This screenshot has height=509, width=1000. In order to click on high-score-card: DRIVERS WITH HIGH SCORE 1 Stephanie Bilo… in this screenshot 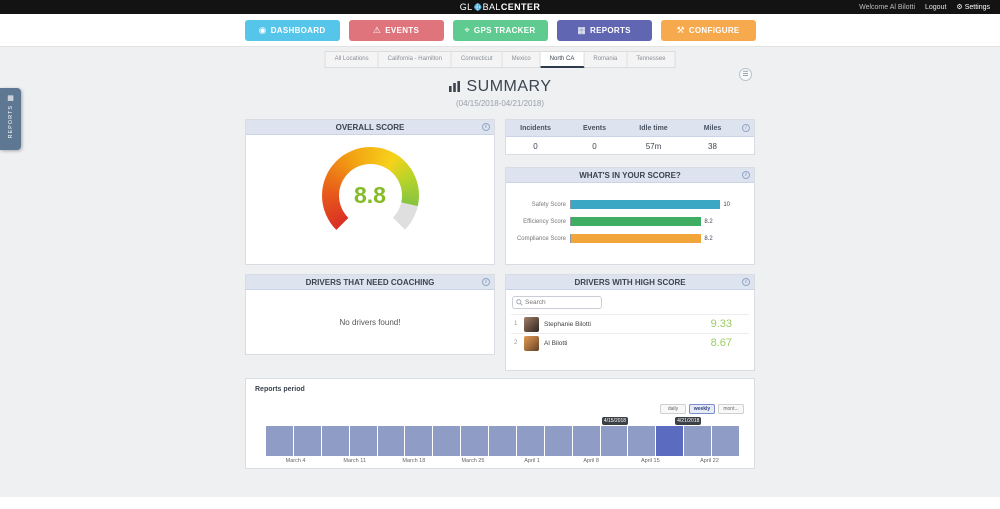, I will do `click(630, 322)`.